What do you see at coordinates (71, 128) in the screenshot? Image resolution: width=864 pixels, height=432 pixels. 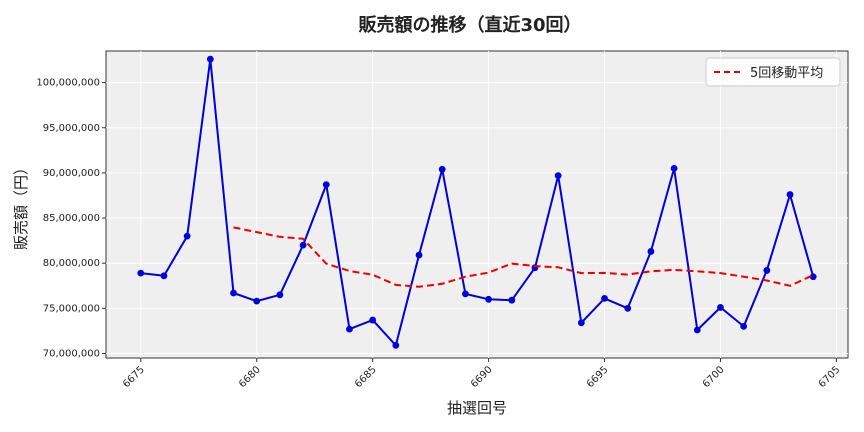 I see `y-tick-label: 95,000,000` at bounding box center [71, 128].